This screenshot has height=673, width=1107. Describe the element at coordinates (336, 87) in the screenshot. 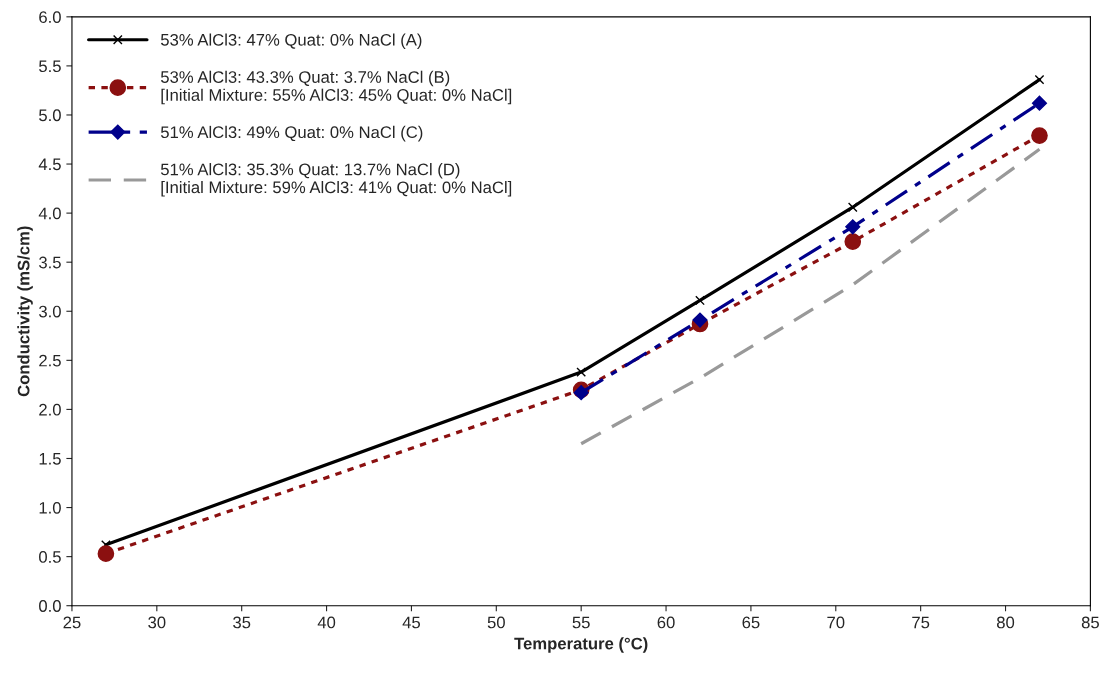

I see `legend-label: 53% AlCl3: 43.3% Quat: 3.7% NaCl (B) [Initial Mixture: 55% AlCl3: 45% Quat: 0% NaCl]` at that location.